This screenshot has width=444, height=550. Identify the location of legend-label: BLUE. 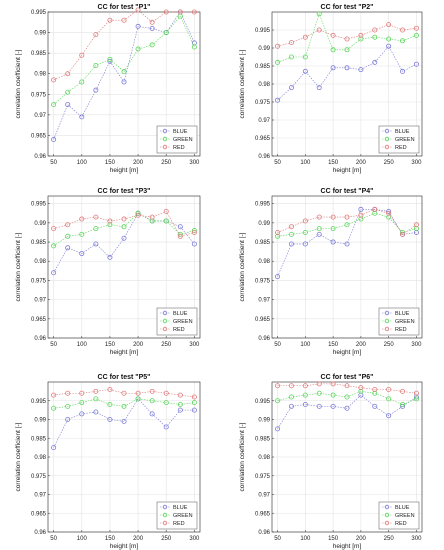
(180, 132).